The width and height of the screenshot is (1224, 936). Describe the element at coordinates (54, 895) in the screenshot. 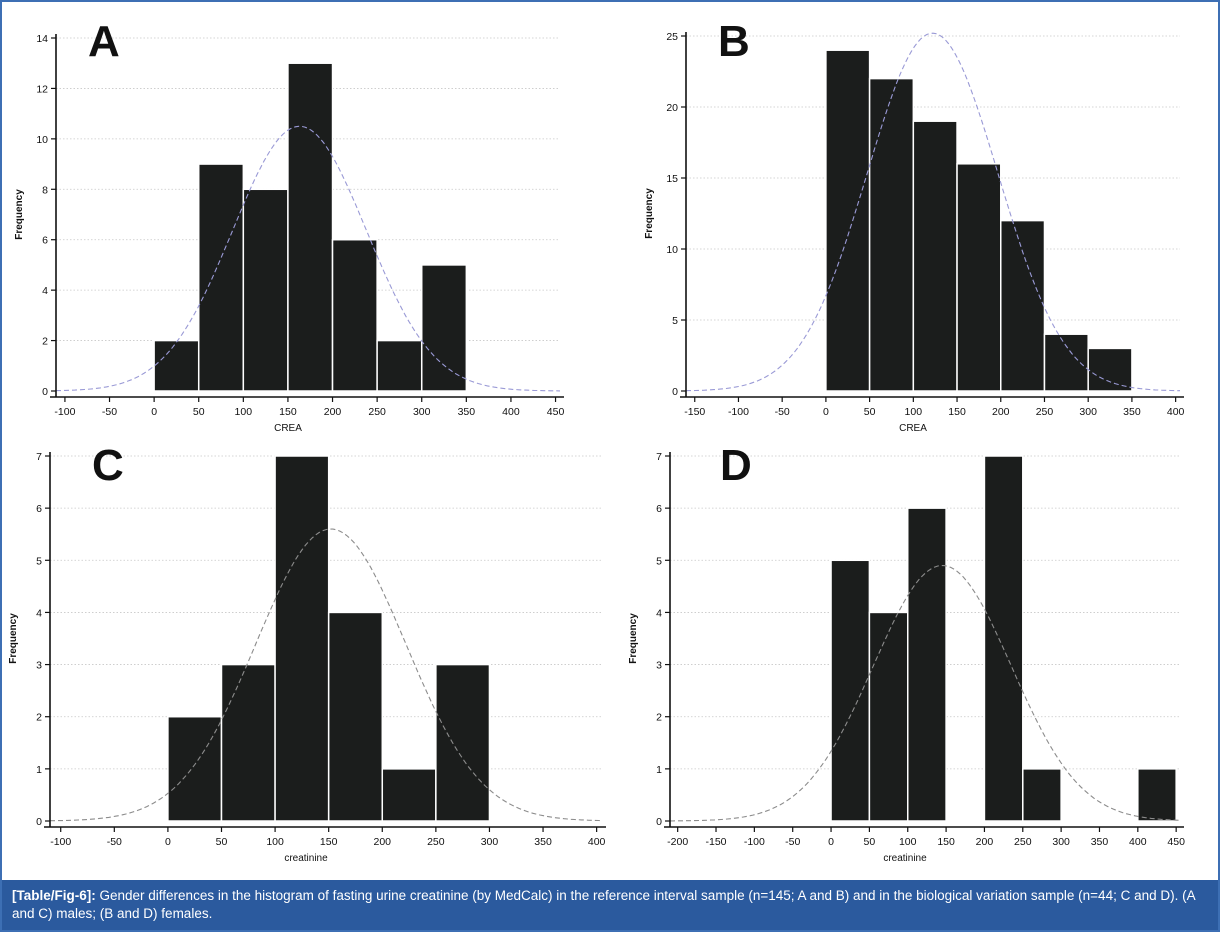

I see `caption-label: [Table/Fig-6]:` at that location.